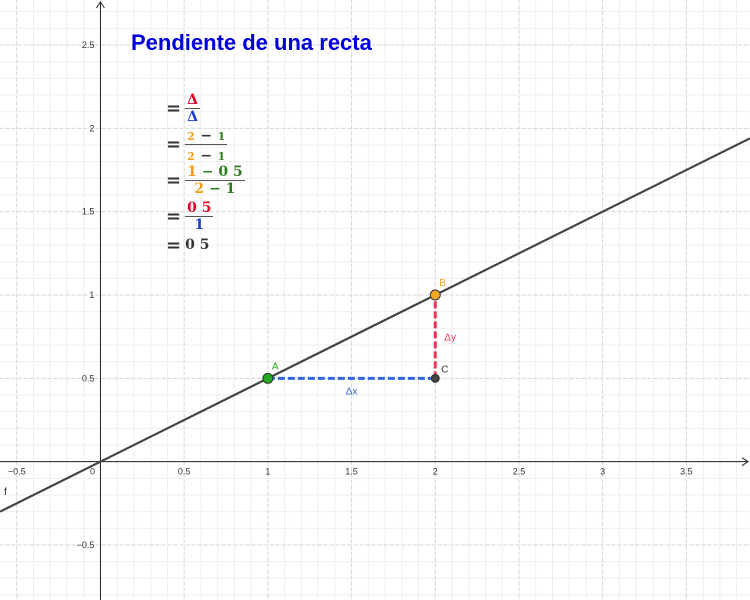 This screenshot has width=750, height=600. Describe the element at coordinates (197, 245) in the screenshot. I see `slope-result: 0 5` at that location.